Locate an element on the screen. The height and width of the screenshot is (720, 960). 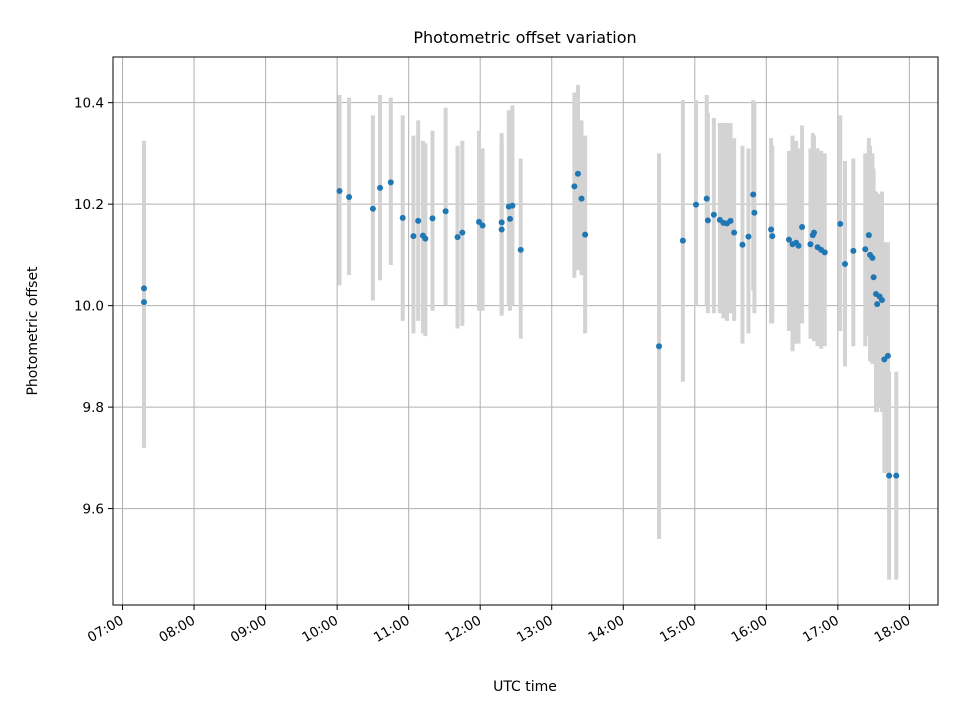
x-tick-label: 12:00 is located at coordinates (464, 629).